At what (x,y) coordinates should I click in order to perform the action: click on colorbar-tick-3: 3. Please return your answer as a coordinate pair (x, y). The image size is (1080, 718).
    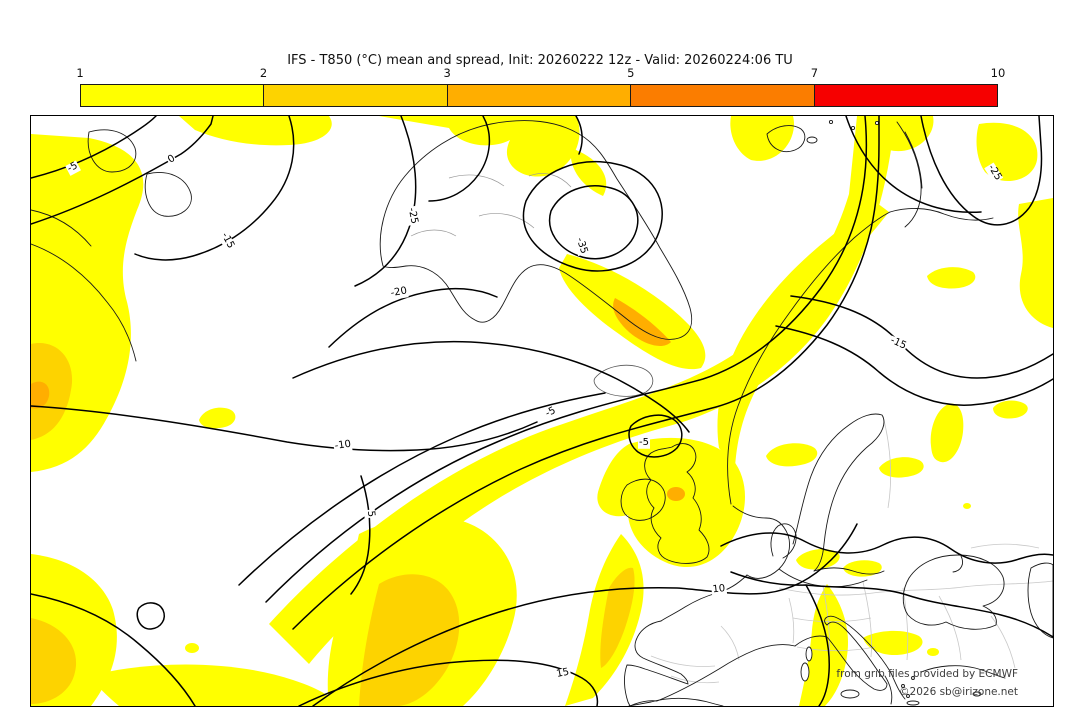
    Looking at the image, I should click on (447, 73).